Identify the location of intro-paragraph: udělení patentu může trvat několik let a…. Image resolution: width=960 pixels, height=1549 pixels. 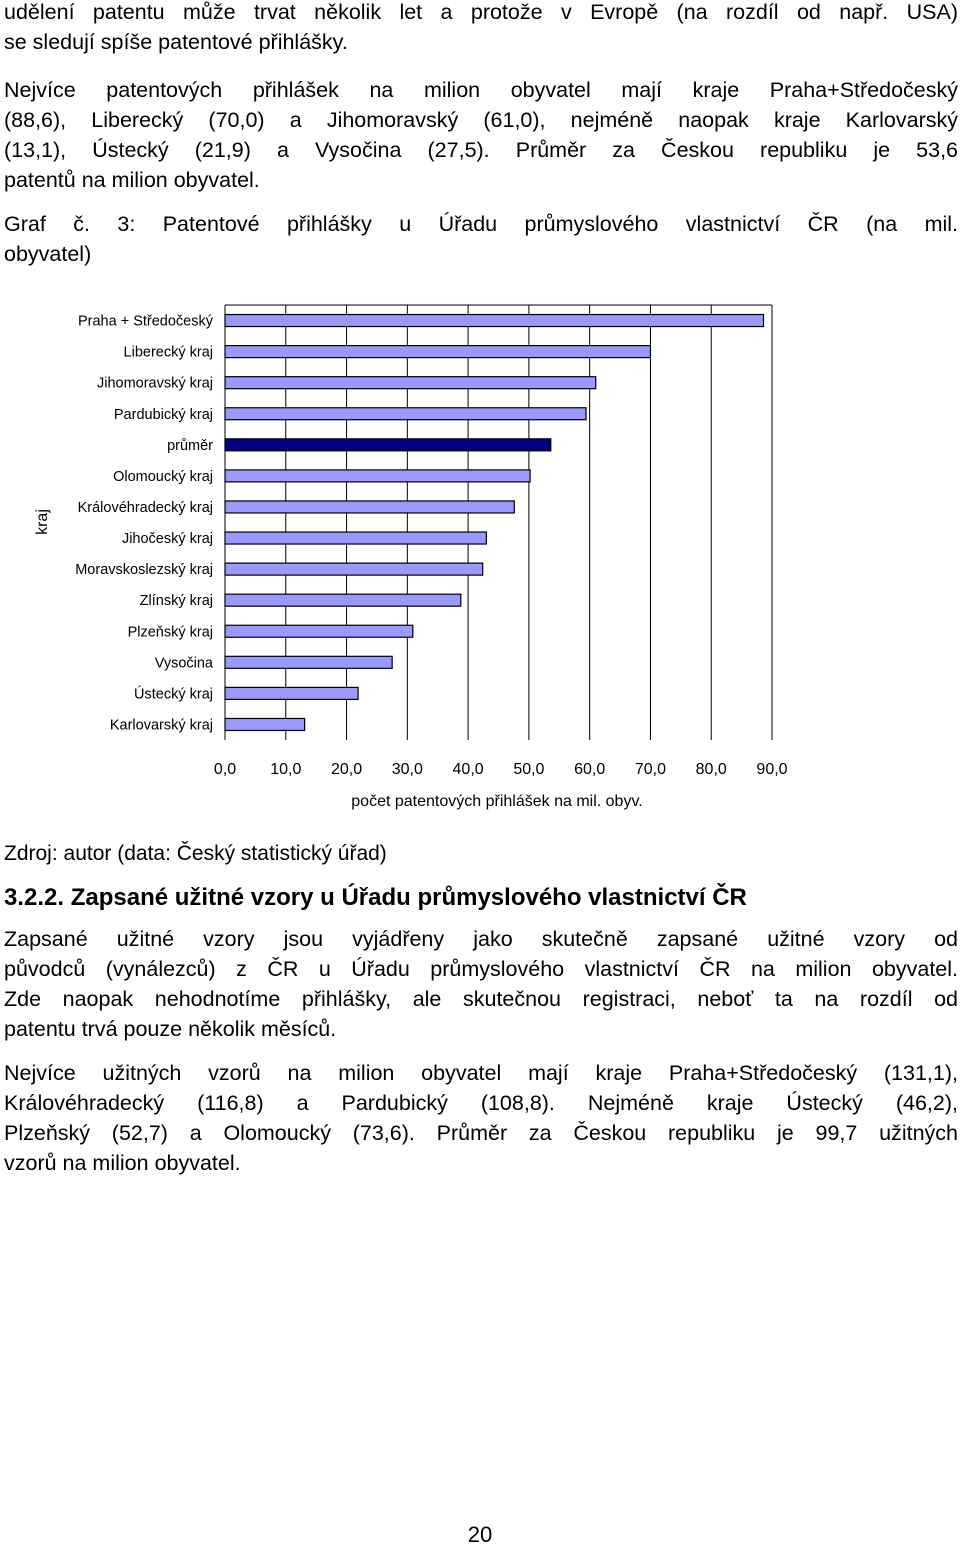
(481, 28).